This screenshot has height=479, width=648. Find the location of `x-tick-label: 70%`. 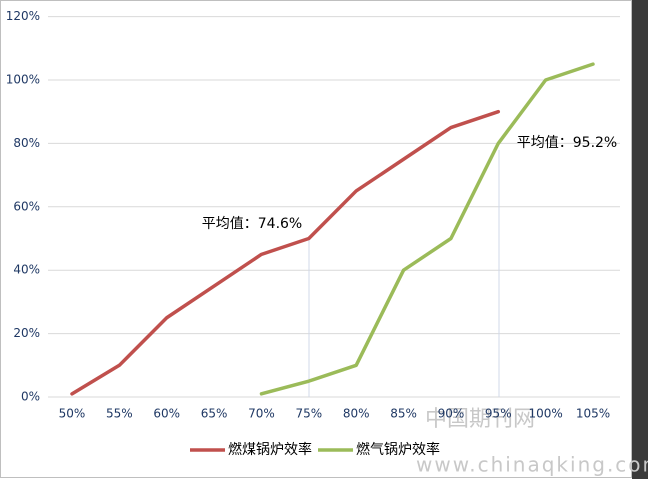

x-tick-label: 70% is located at coordinates (261, 414).